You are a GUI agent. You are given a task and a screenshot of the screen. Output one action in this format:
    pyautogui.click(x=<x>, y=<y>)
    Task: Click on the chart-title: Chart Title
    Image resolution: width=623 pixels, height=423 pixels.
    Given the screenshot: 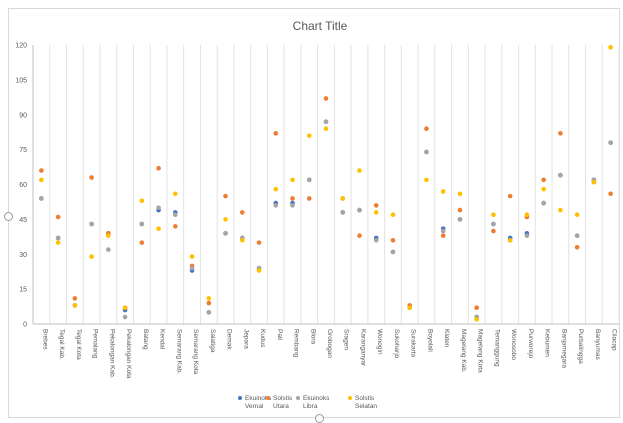 What is the action you would take?
    pyautogui.click(x=320, y=26)
    